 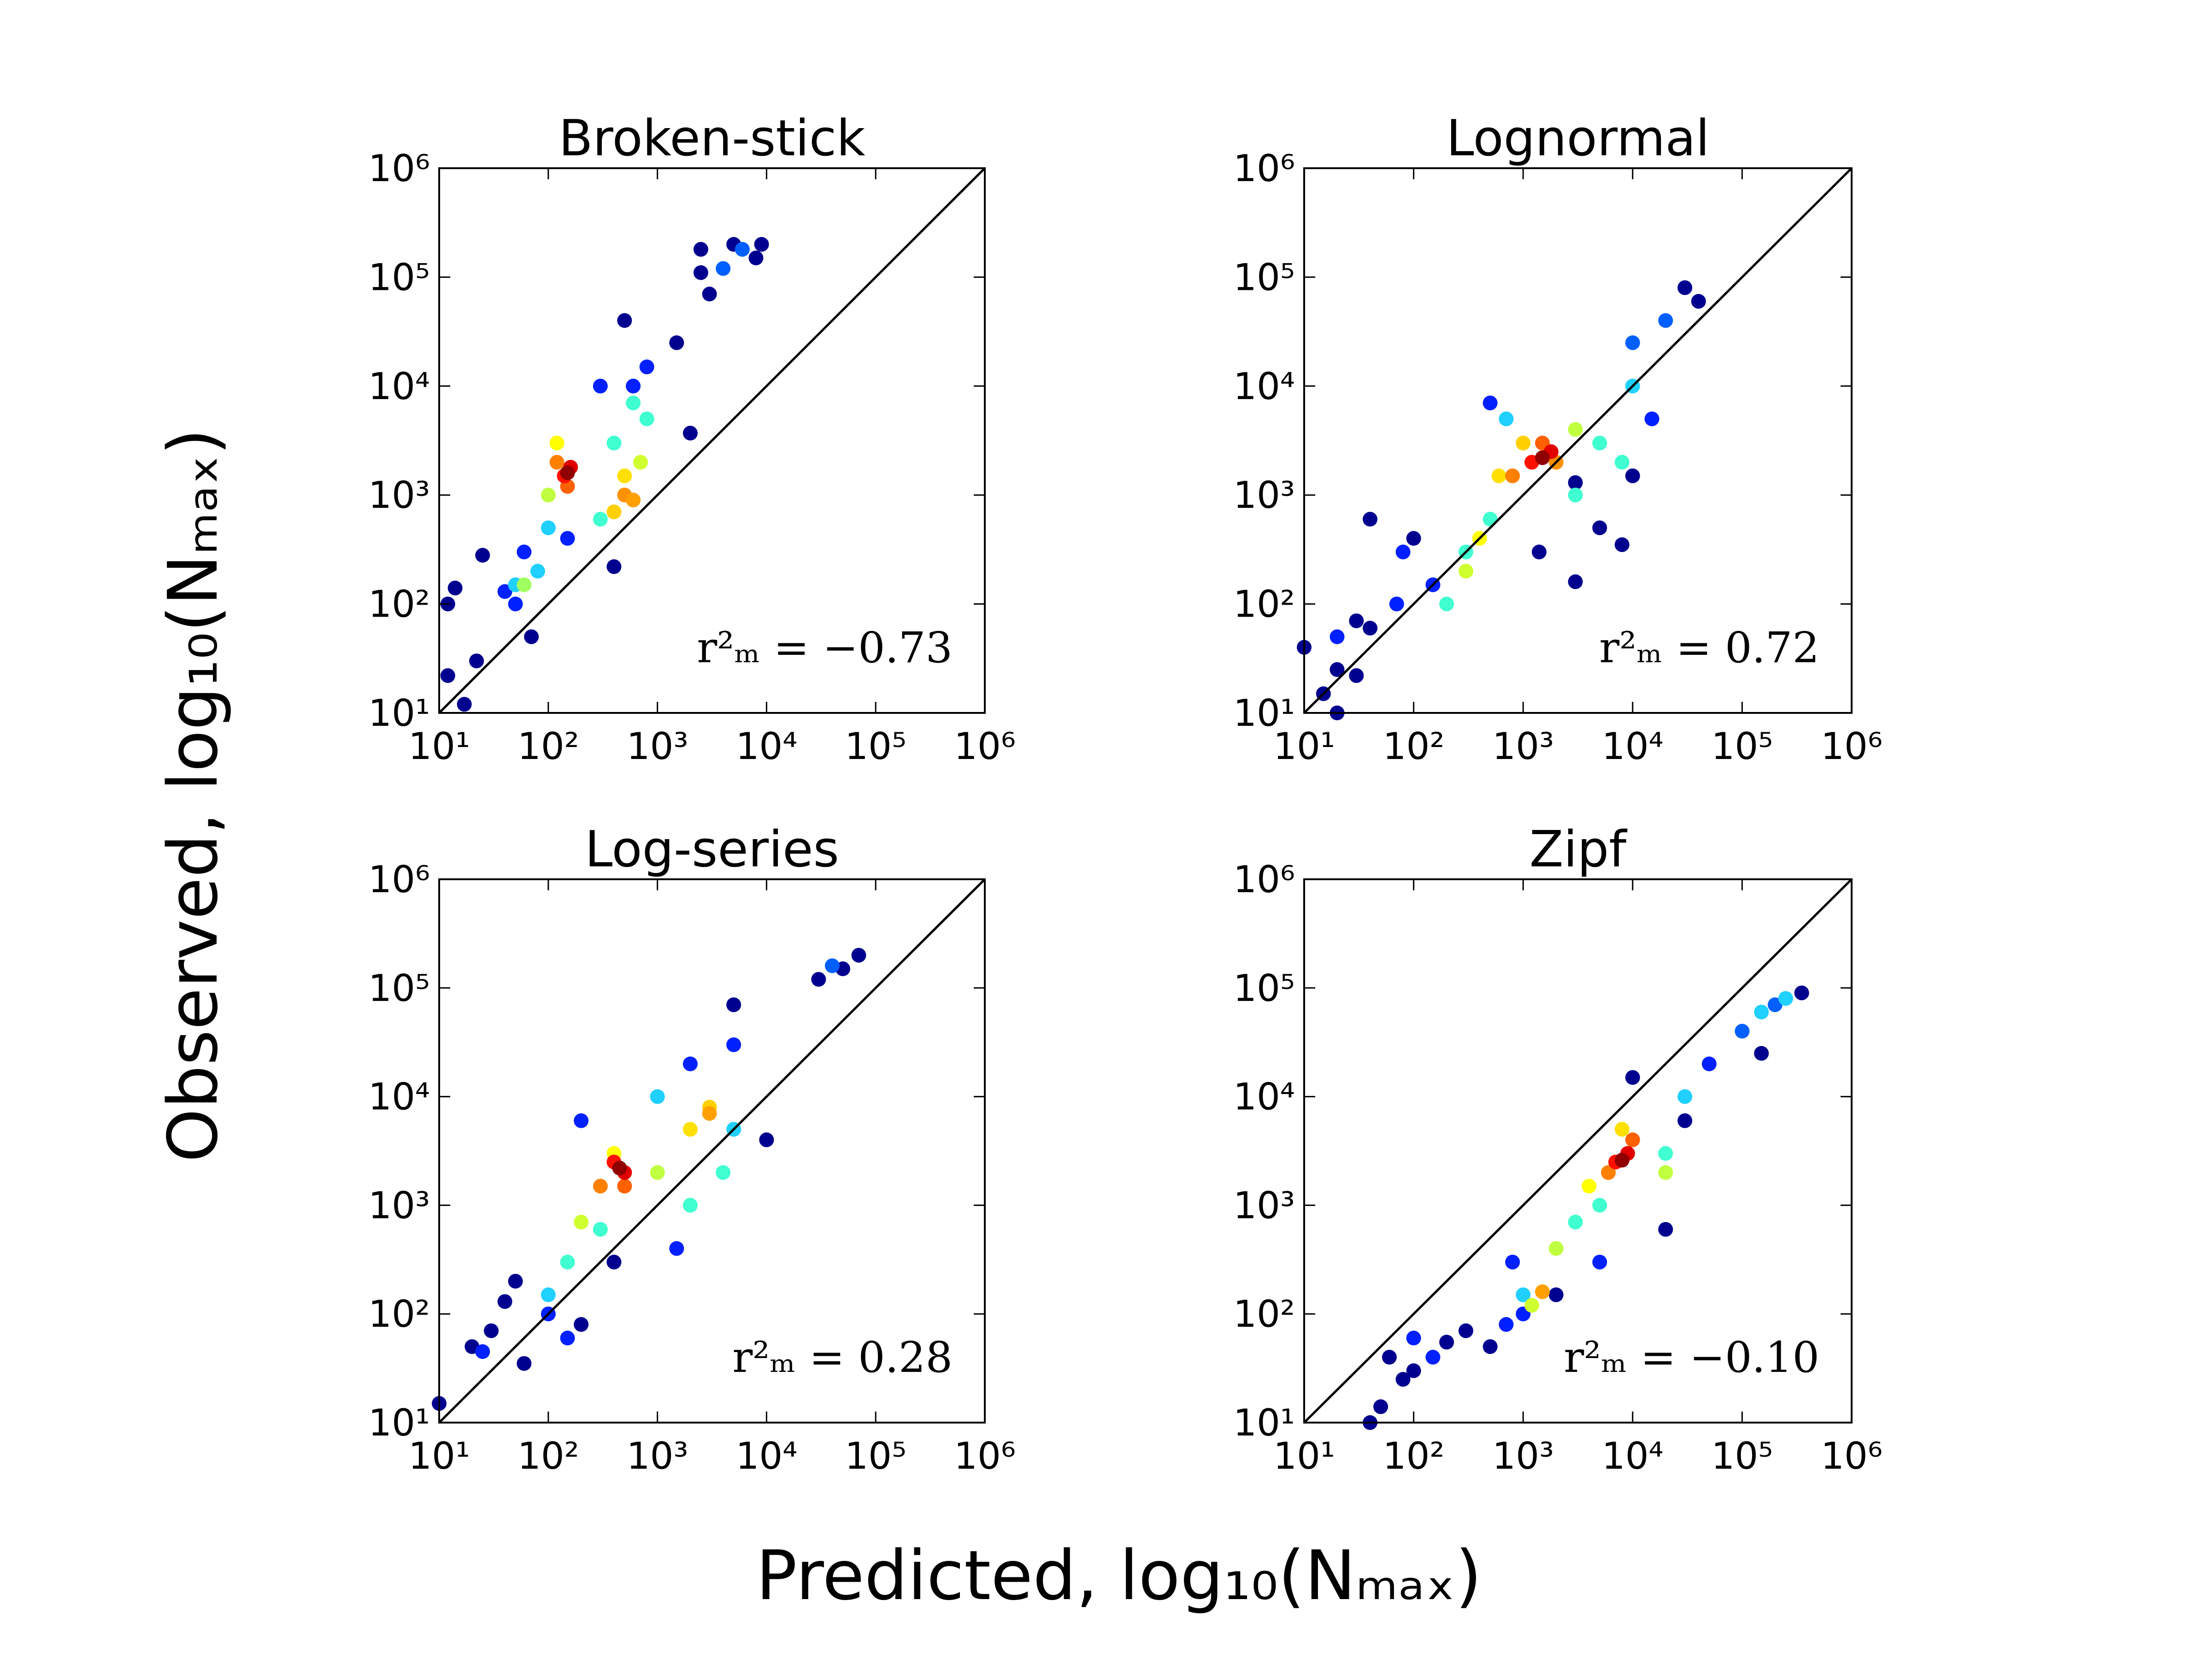 I want to click on y-tick-label: 10⁶, so click(x=1264, y=168).